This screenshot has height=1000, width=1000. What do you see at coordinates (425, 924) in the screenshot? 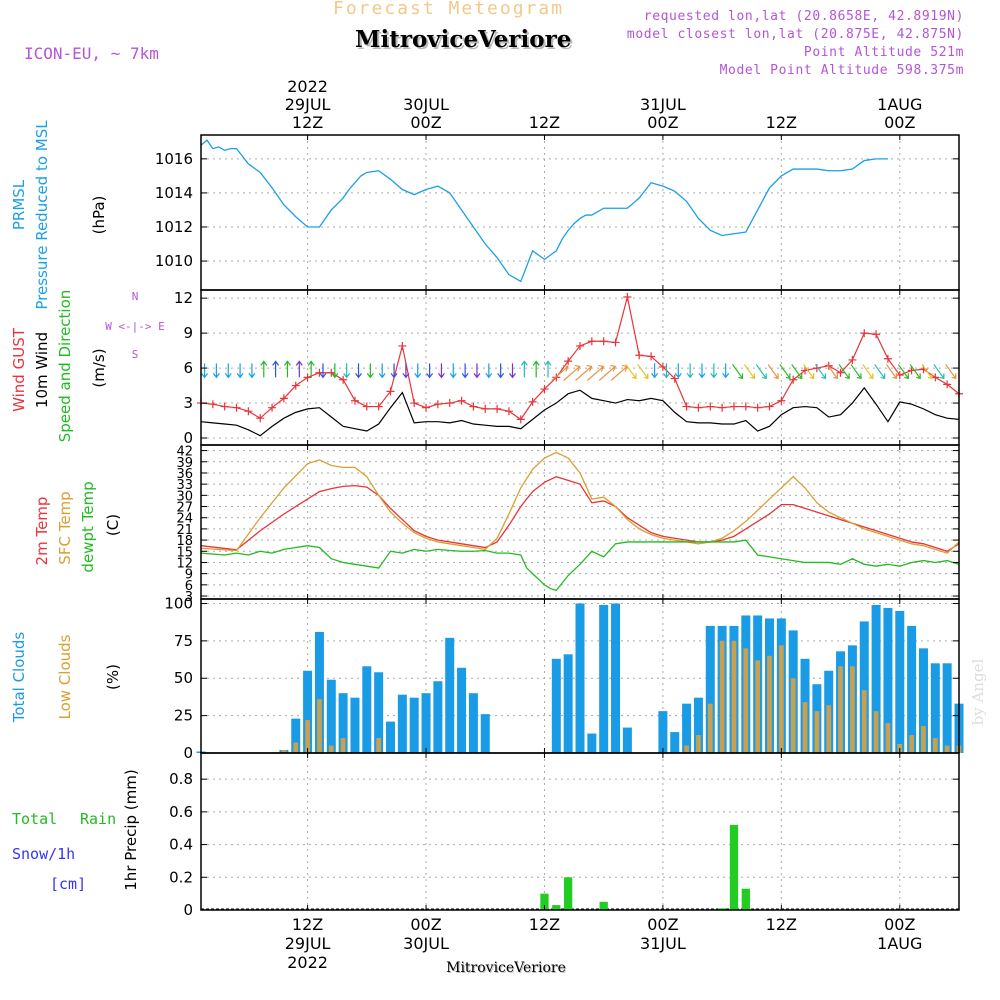
I see `bottom-time-label: 00Z` at bounding box center [425, 924].